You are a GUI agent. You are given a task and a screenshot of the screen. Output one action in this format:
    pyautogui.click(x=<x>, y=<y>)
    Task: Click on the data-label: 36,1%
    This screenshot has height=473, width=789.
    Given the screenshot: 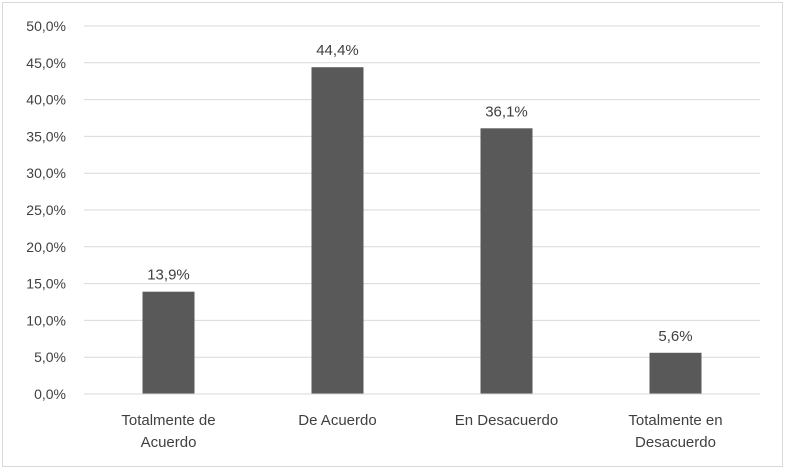 What is the action you would take?
    pyautogui.click(x=506, y=111)
    